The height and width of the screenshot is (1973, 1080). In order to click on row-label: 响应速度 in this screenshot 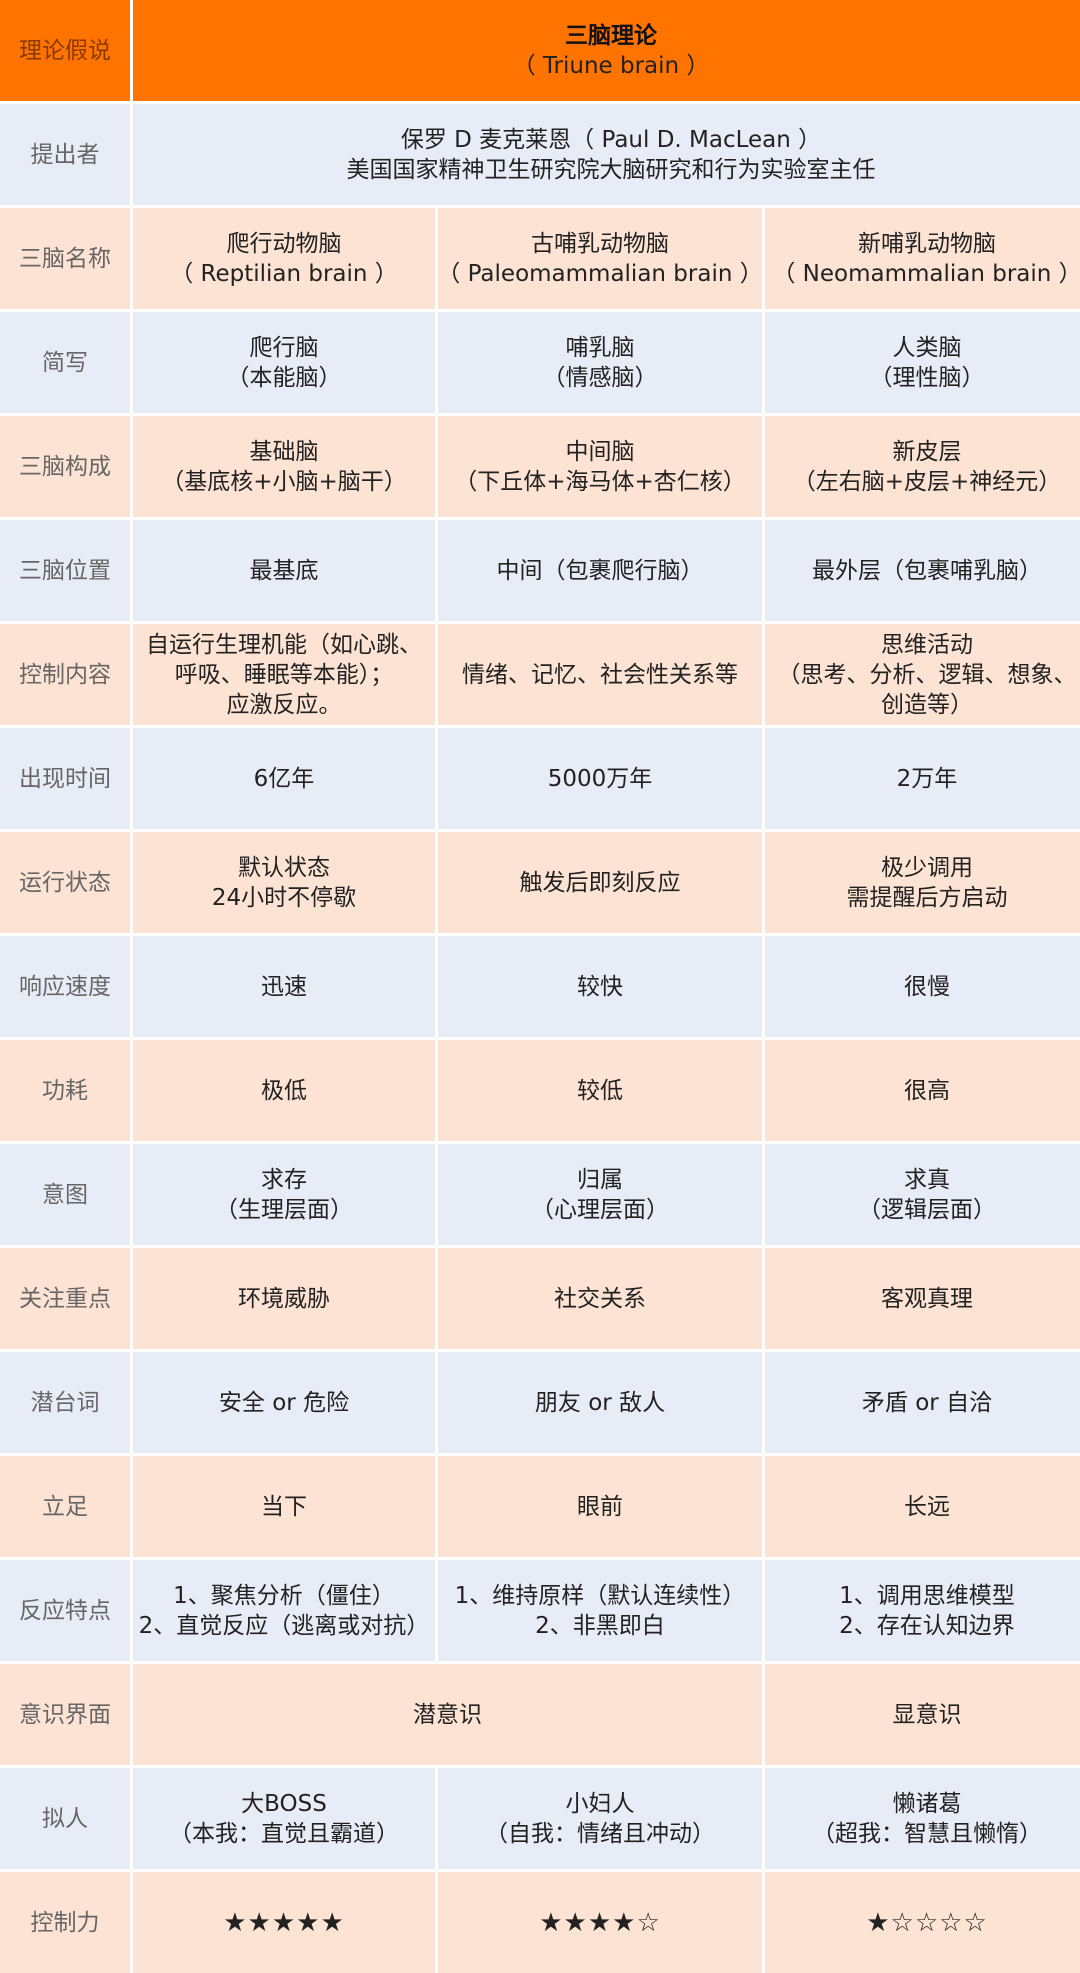, I will do `click(65, 986)`.